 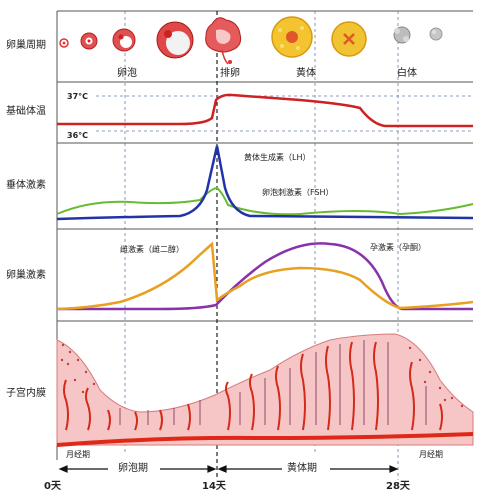 I want to click on estrogen-curve, so click(x=265, y=276).